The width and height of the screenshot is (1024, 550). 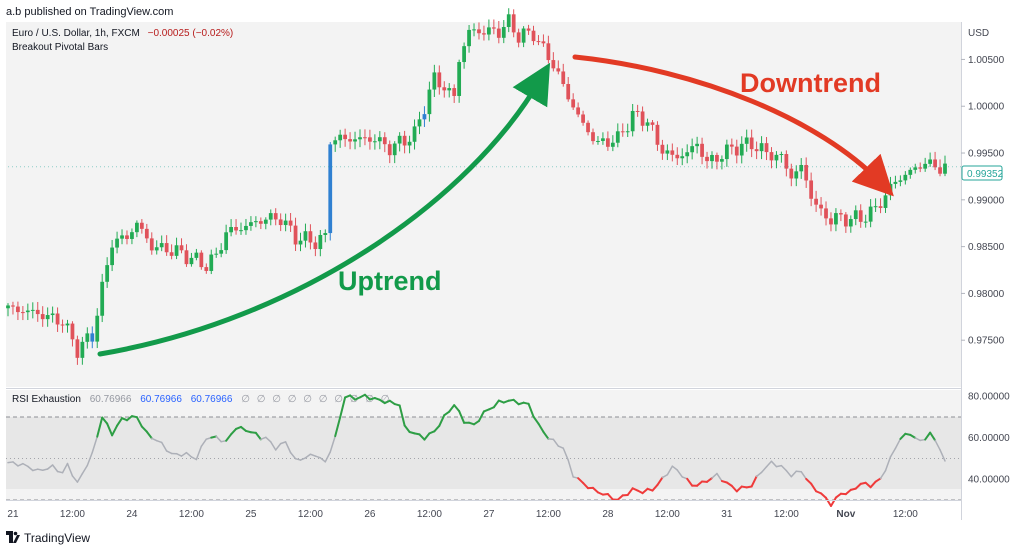 What do you see at coordinates (810, 83) in the screenshot?
I see `downtrend-label: Downtrend` at bounding box center [810, 83].